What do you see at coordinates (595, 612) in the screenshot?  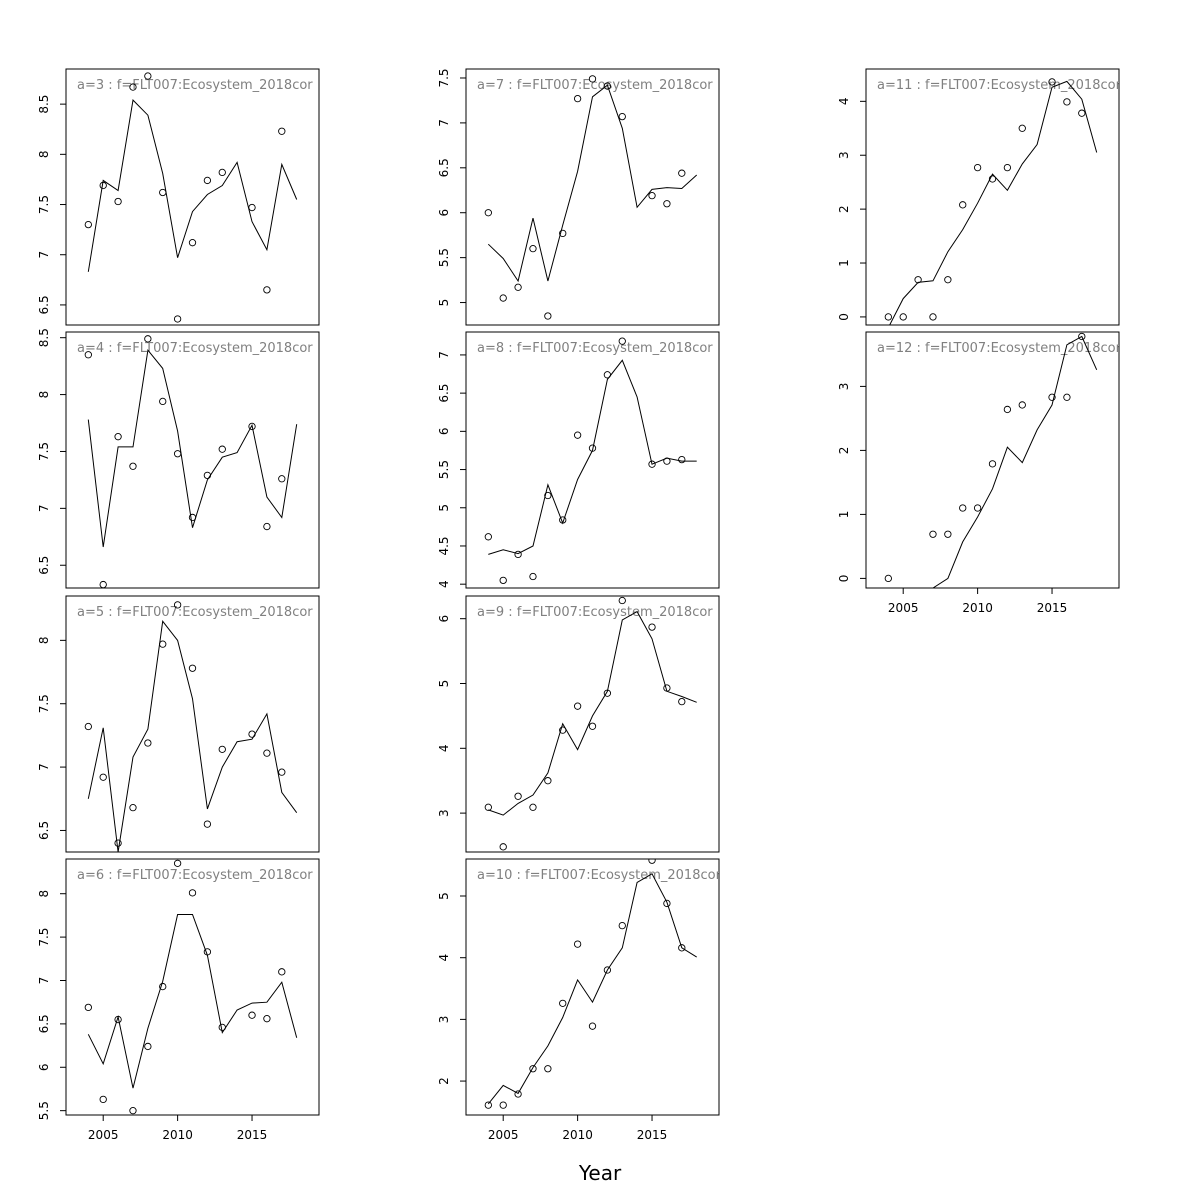 I see `panel-title: a=9 : f=FLT007:Ecosystem_2018cor` at bounding box center [595, 612].